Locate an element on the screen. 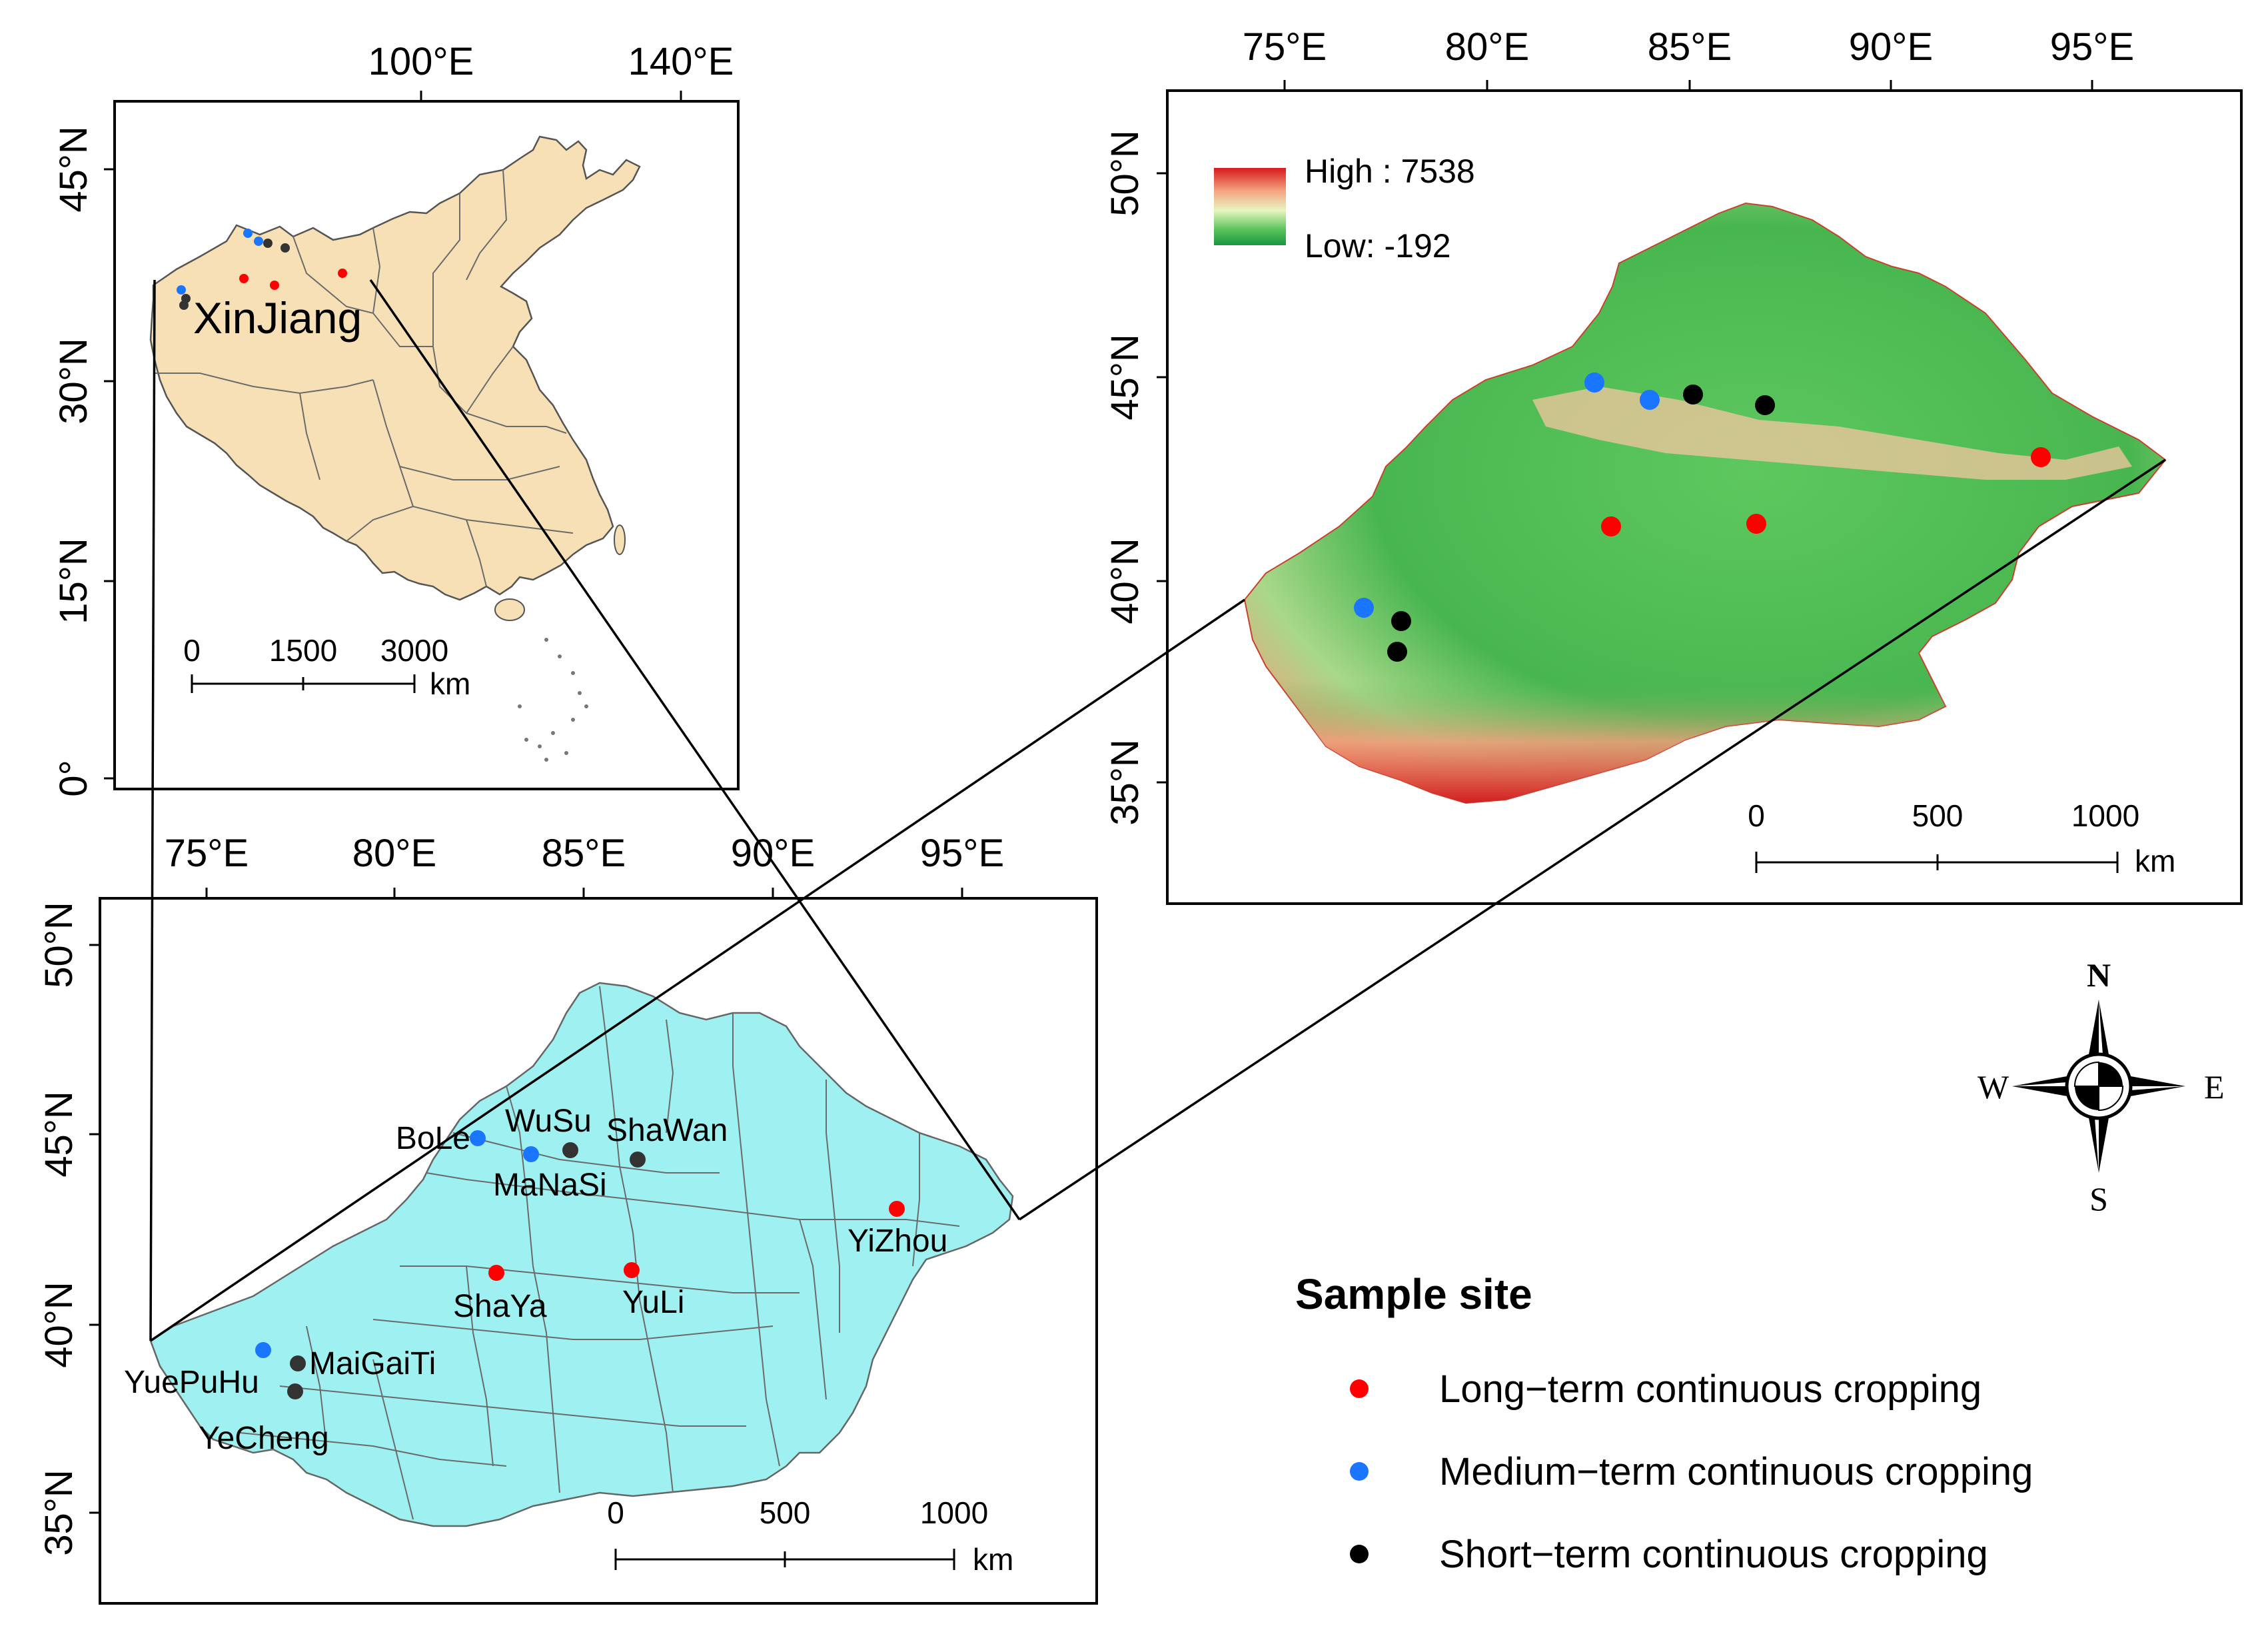  dem-south-mountains is located at coordinates (1596, 649).